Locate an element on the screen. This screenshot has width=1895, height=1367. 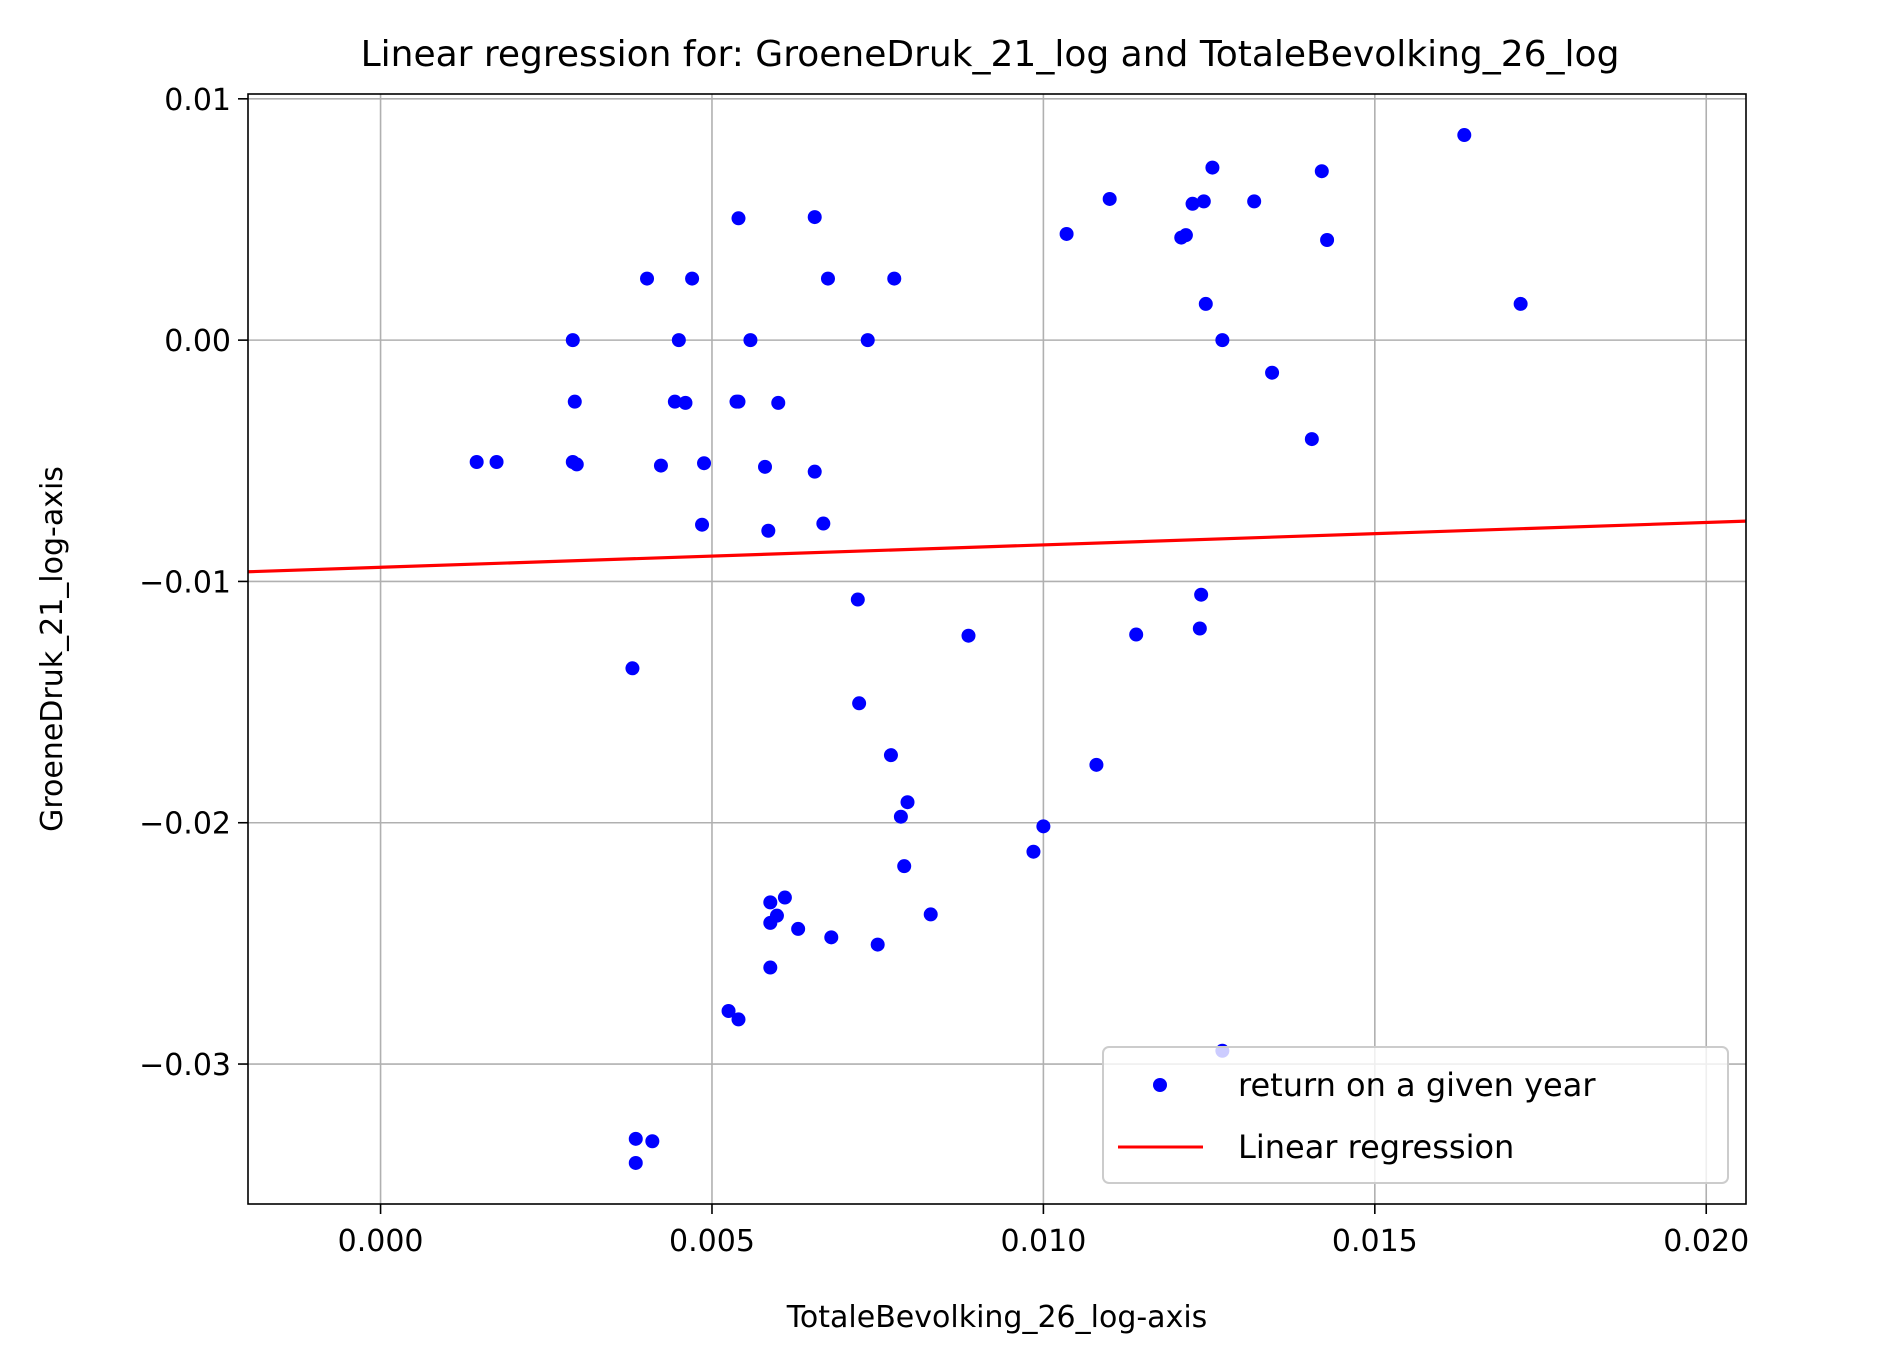
x-tick-label: 0.005 is located at coordinates (712, 1241).